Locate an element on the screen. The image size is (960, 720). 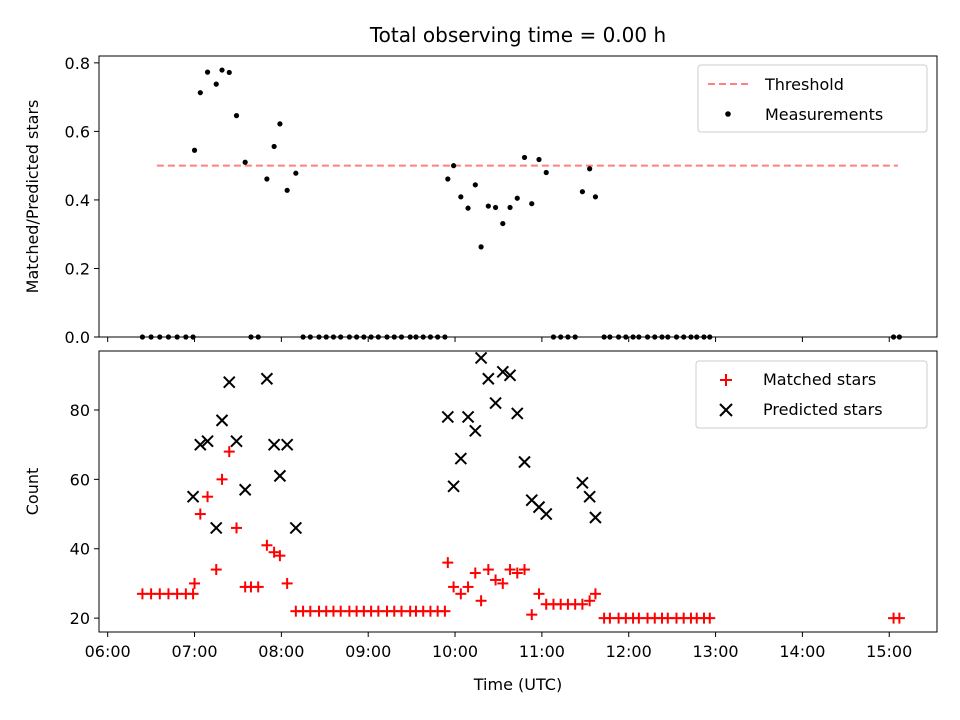
x-tick-label: 10:00 is located at coordinates (455, 651).